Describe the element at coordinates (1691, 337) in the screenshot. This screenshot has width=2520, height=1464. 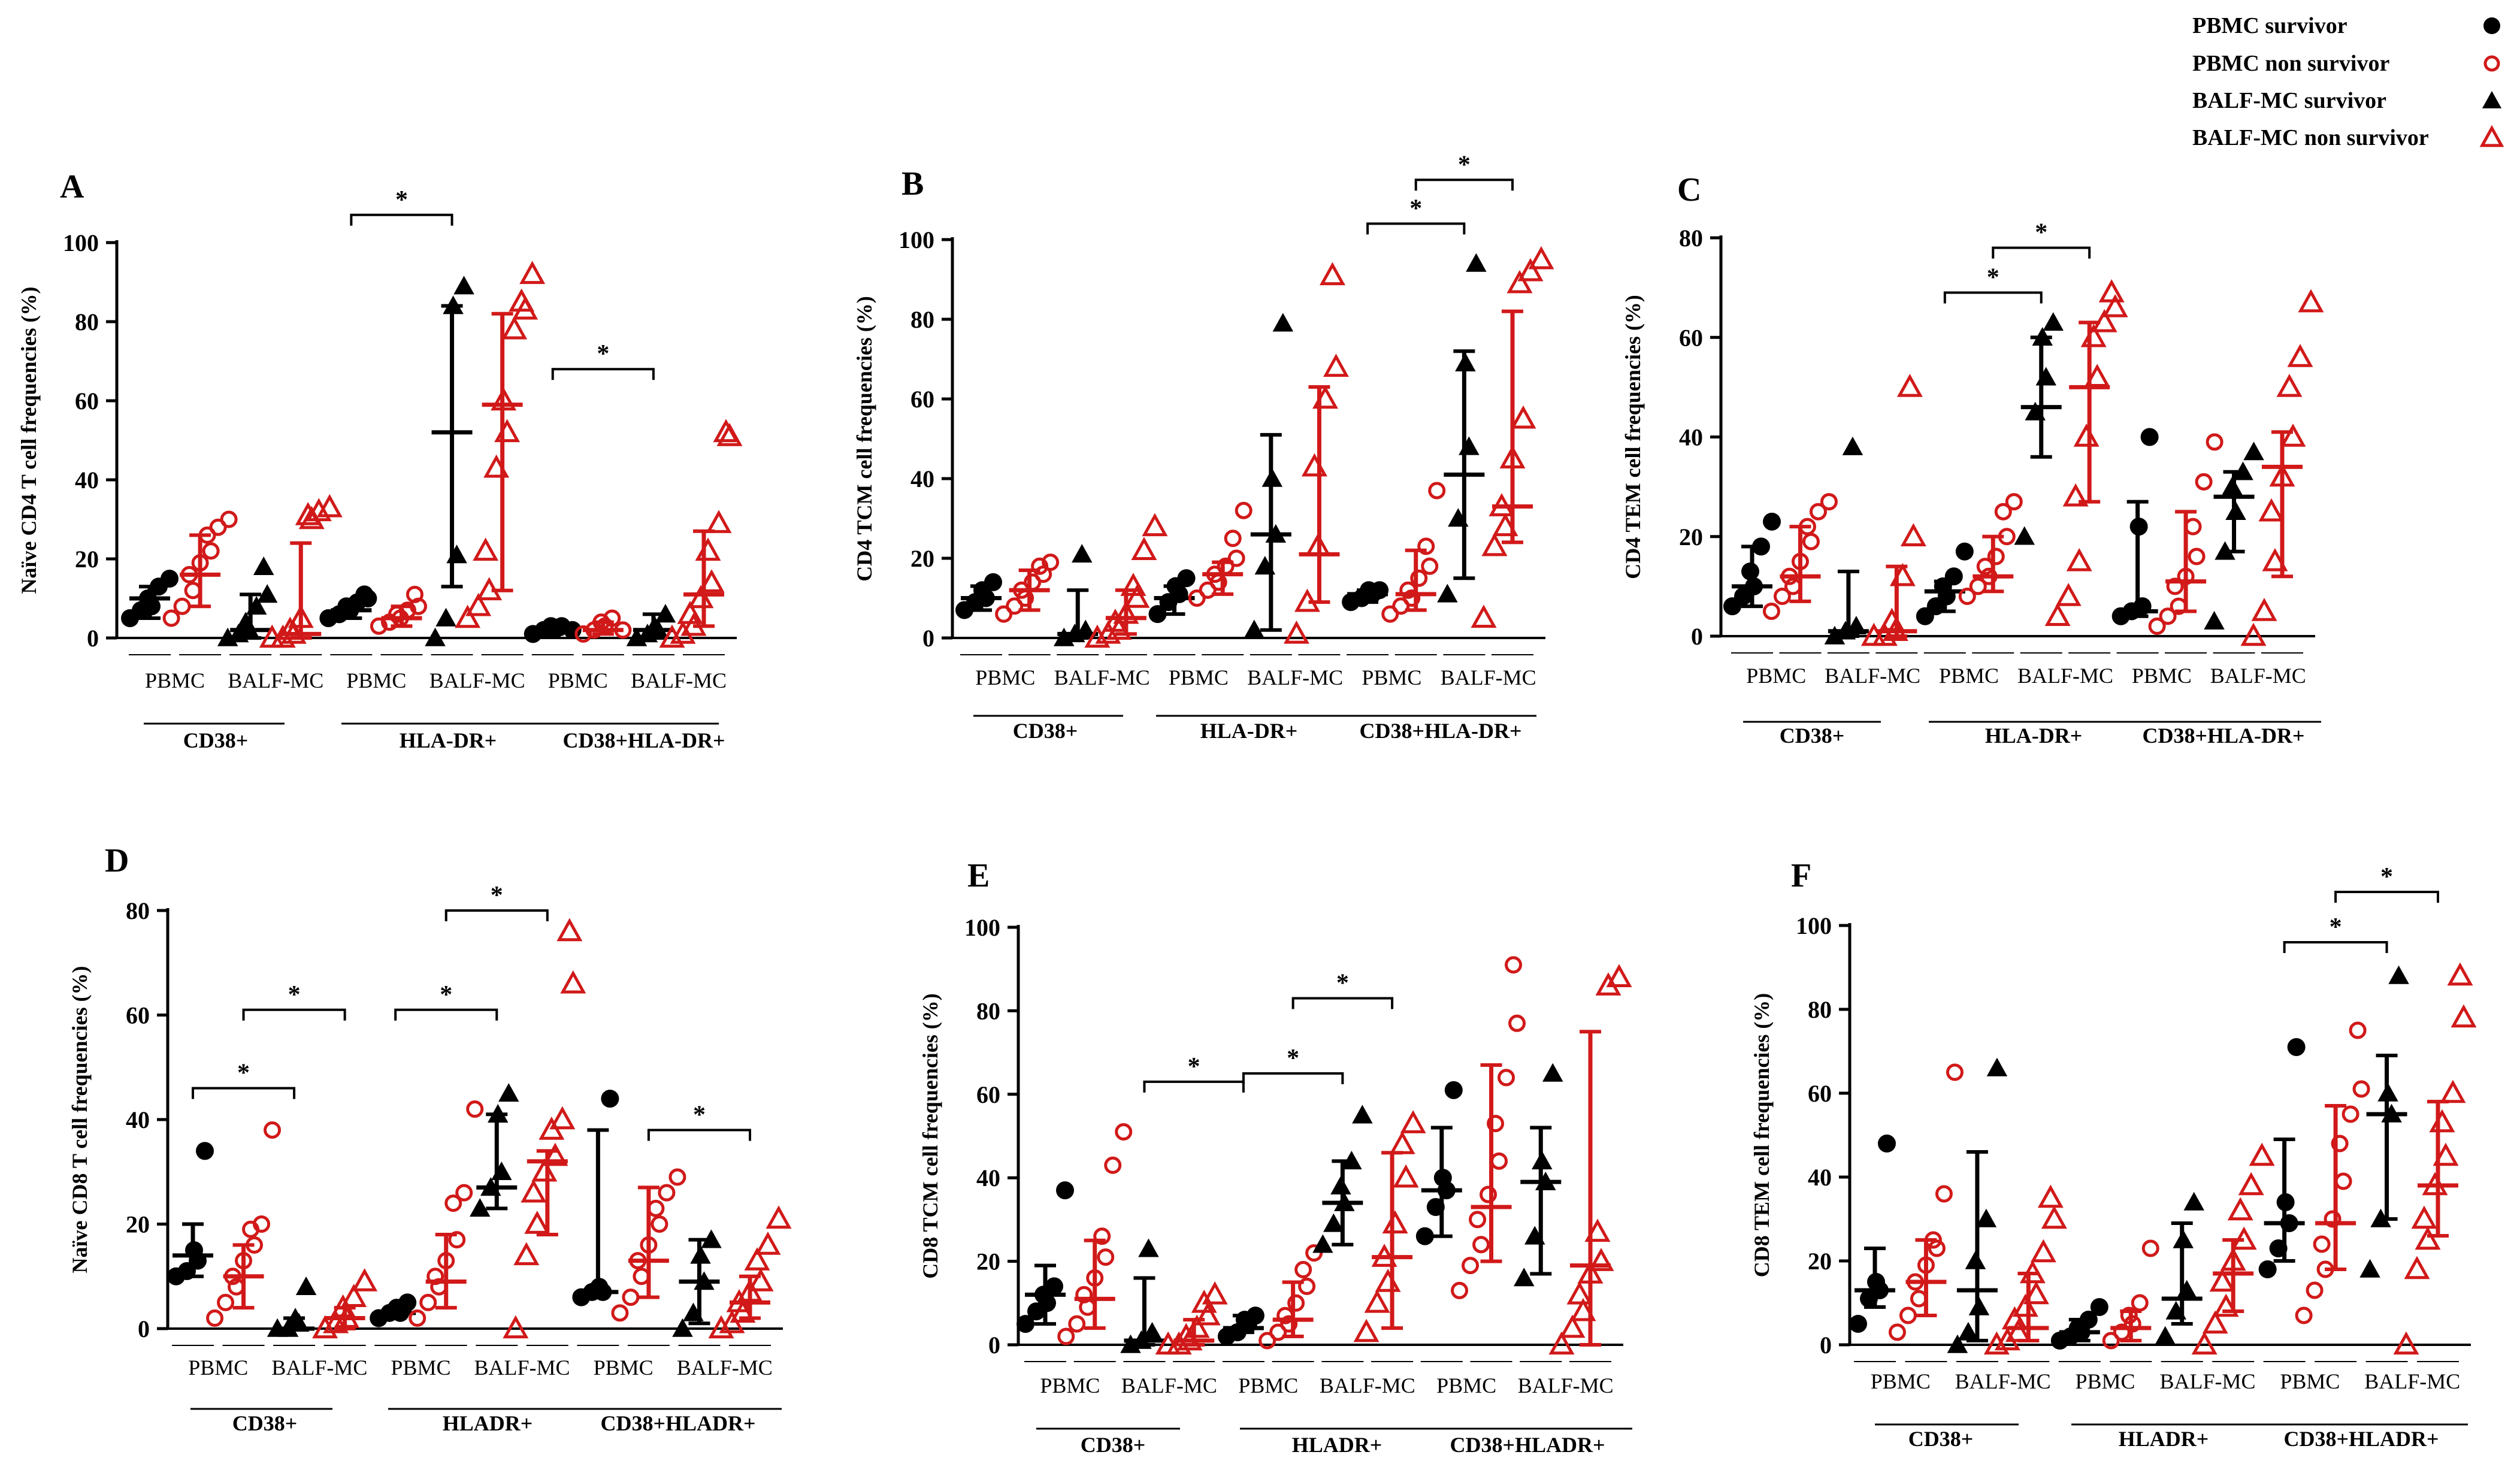
I see `y-tick-label: 60` at that location.